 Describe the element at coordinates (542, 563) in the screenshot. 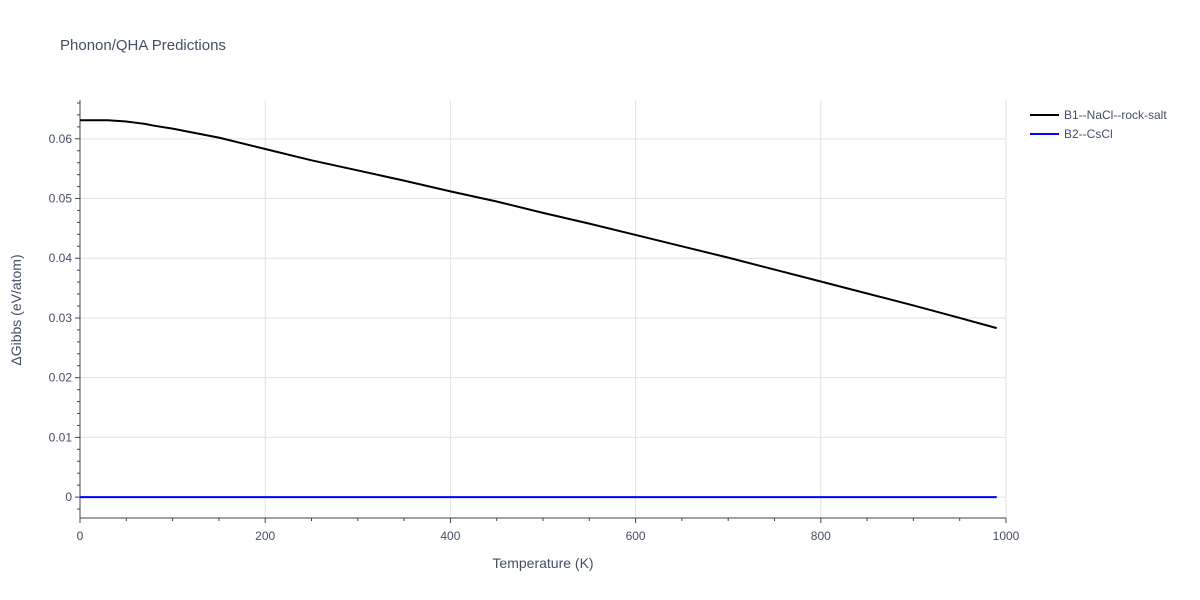

I see `x-axis-title: Temperature (K)` at that location.